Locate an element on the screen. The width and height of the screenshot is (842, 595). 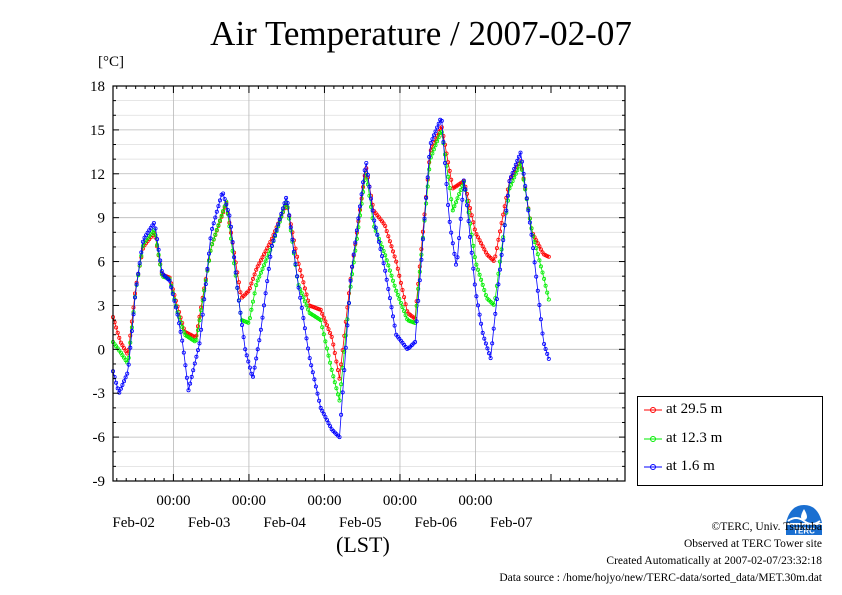
x-date-label: Feb-03 is located at coordinates (209, 523).